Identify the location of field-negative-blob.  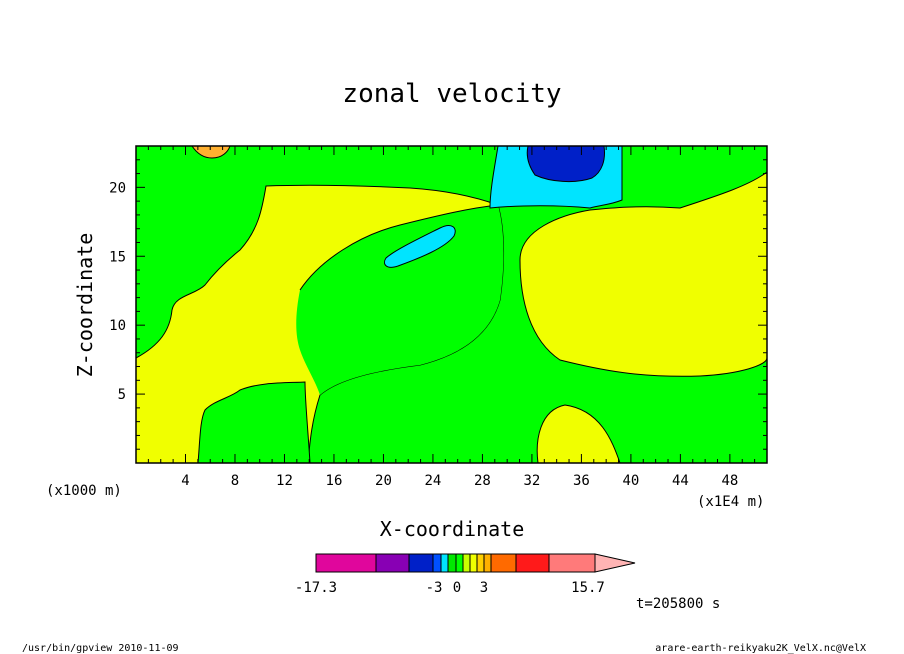
(420, 246).